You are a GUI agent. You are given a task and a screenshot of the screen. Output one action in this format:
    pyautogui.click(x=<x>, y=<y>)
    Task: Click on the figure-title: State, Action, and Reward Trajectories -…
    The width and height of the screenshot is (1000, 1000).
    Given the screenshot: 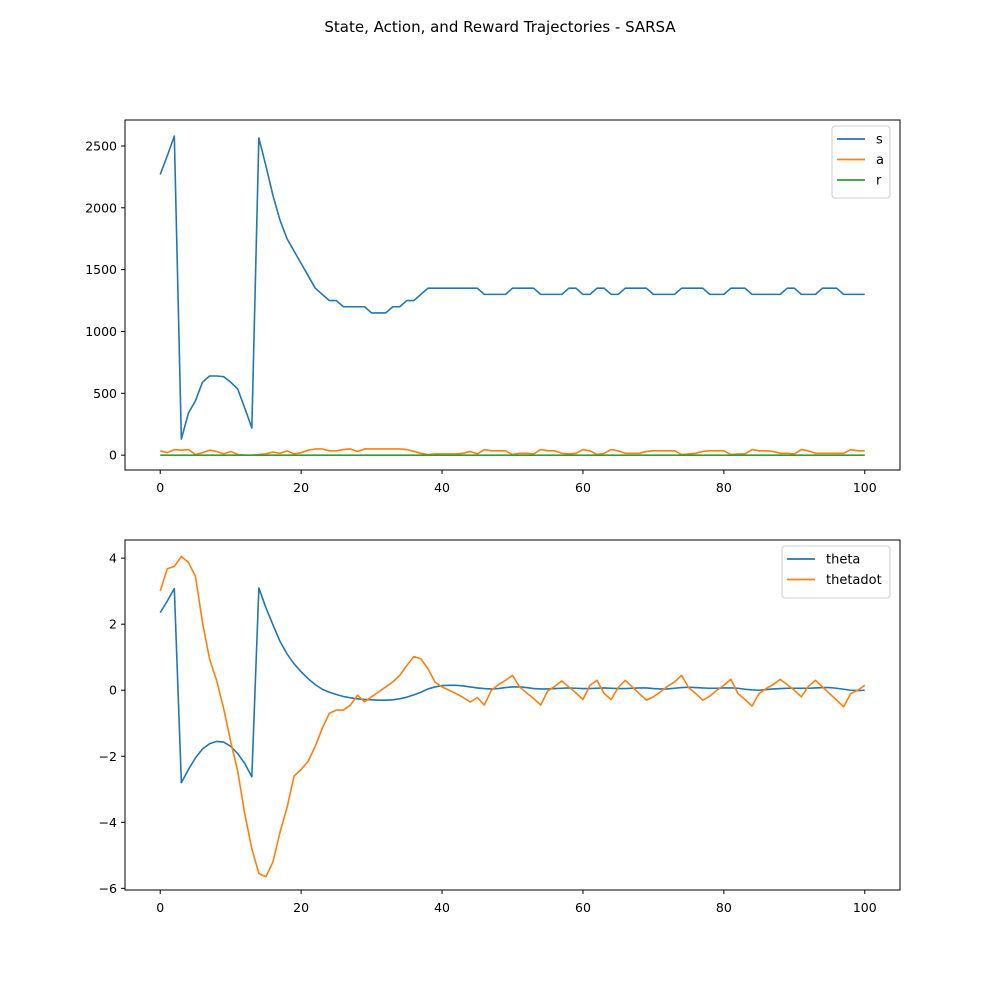 What is the action you would take?
    pyautogui.click(x=500, y=27)
    